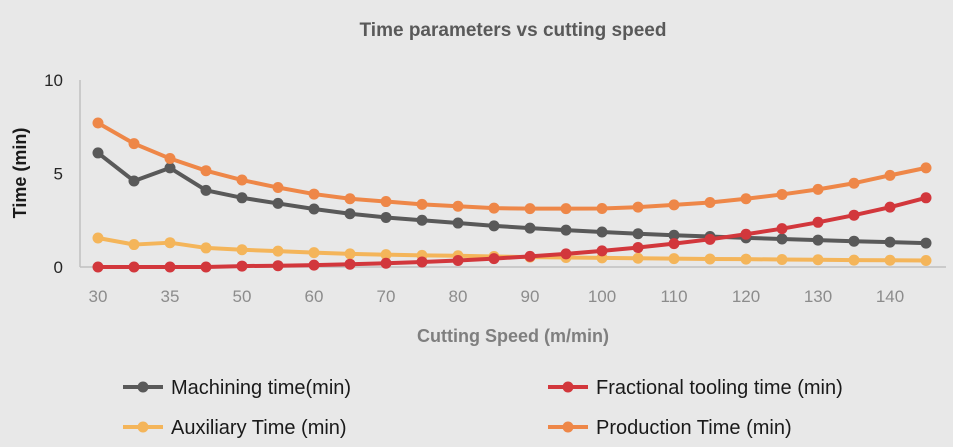 The height and width of the screenshot is (447, 953). I want to click on legend-item: Machining time(min), so click(237, 388).